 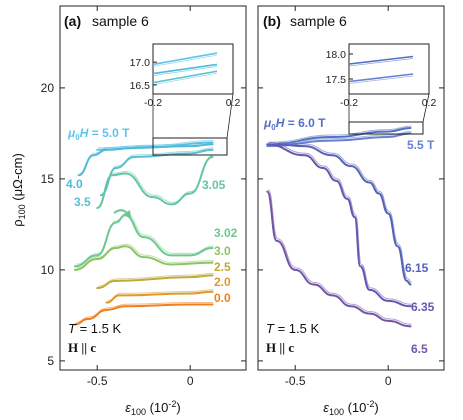 I want to click on series-label: 3.05, so click(x=214, y=185).